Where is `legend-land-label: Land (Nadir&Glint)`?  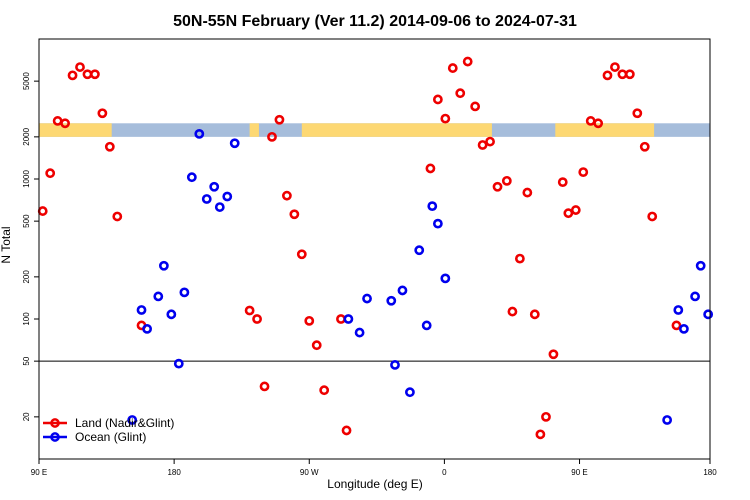 legend-land-label: Land (Nadir&Glint) is located at coordinates (124, 423).